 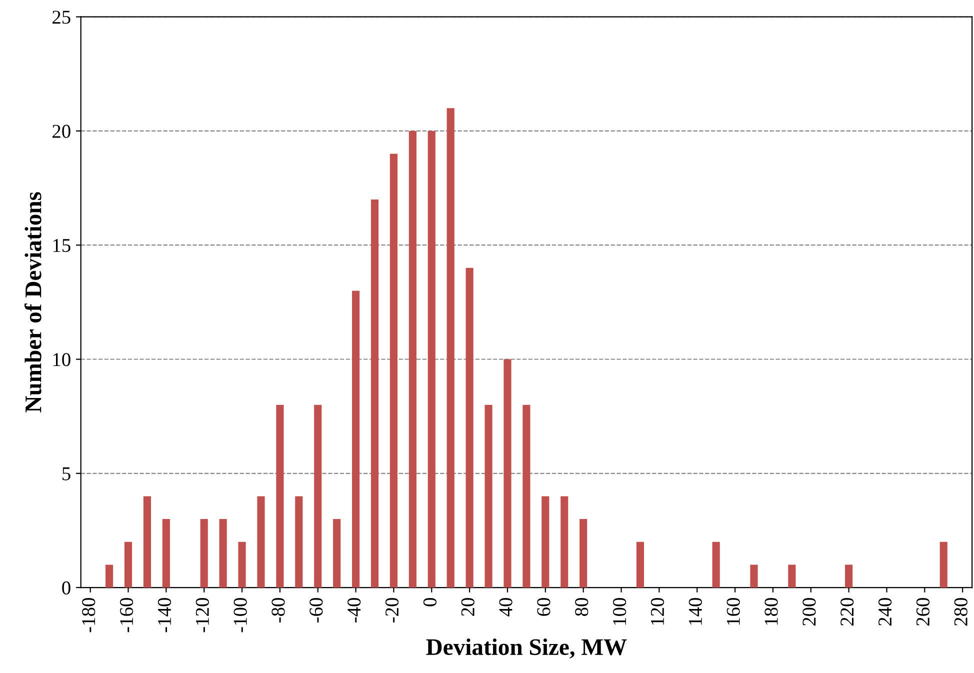 I want to click on x-tick-label: -160, so click(x=127, y=615).